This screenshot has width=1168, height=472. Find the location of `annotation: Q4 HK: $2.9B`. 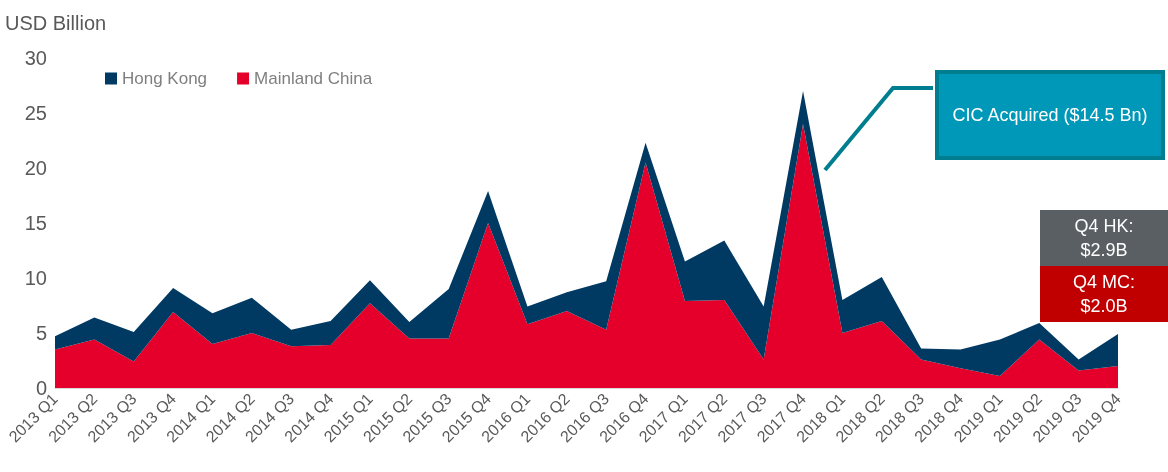

annotation: Q4 HK: $2.9B is located at coordinates (1104, 238).